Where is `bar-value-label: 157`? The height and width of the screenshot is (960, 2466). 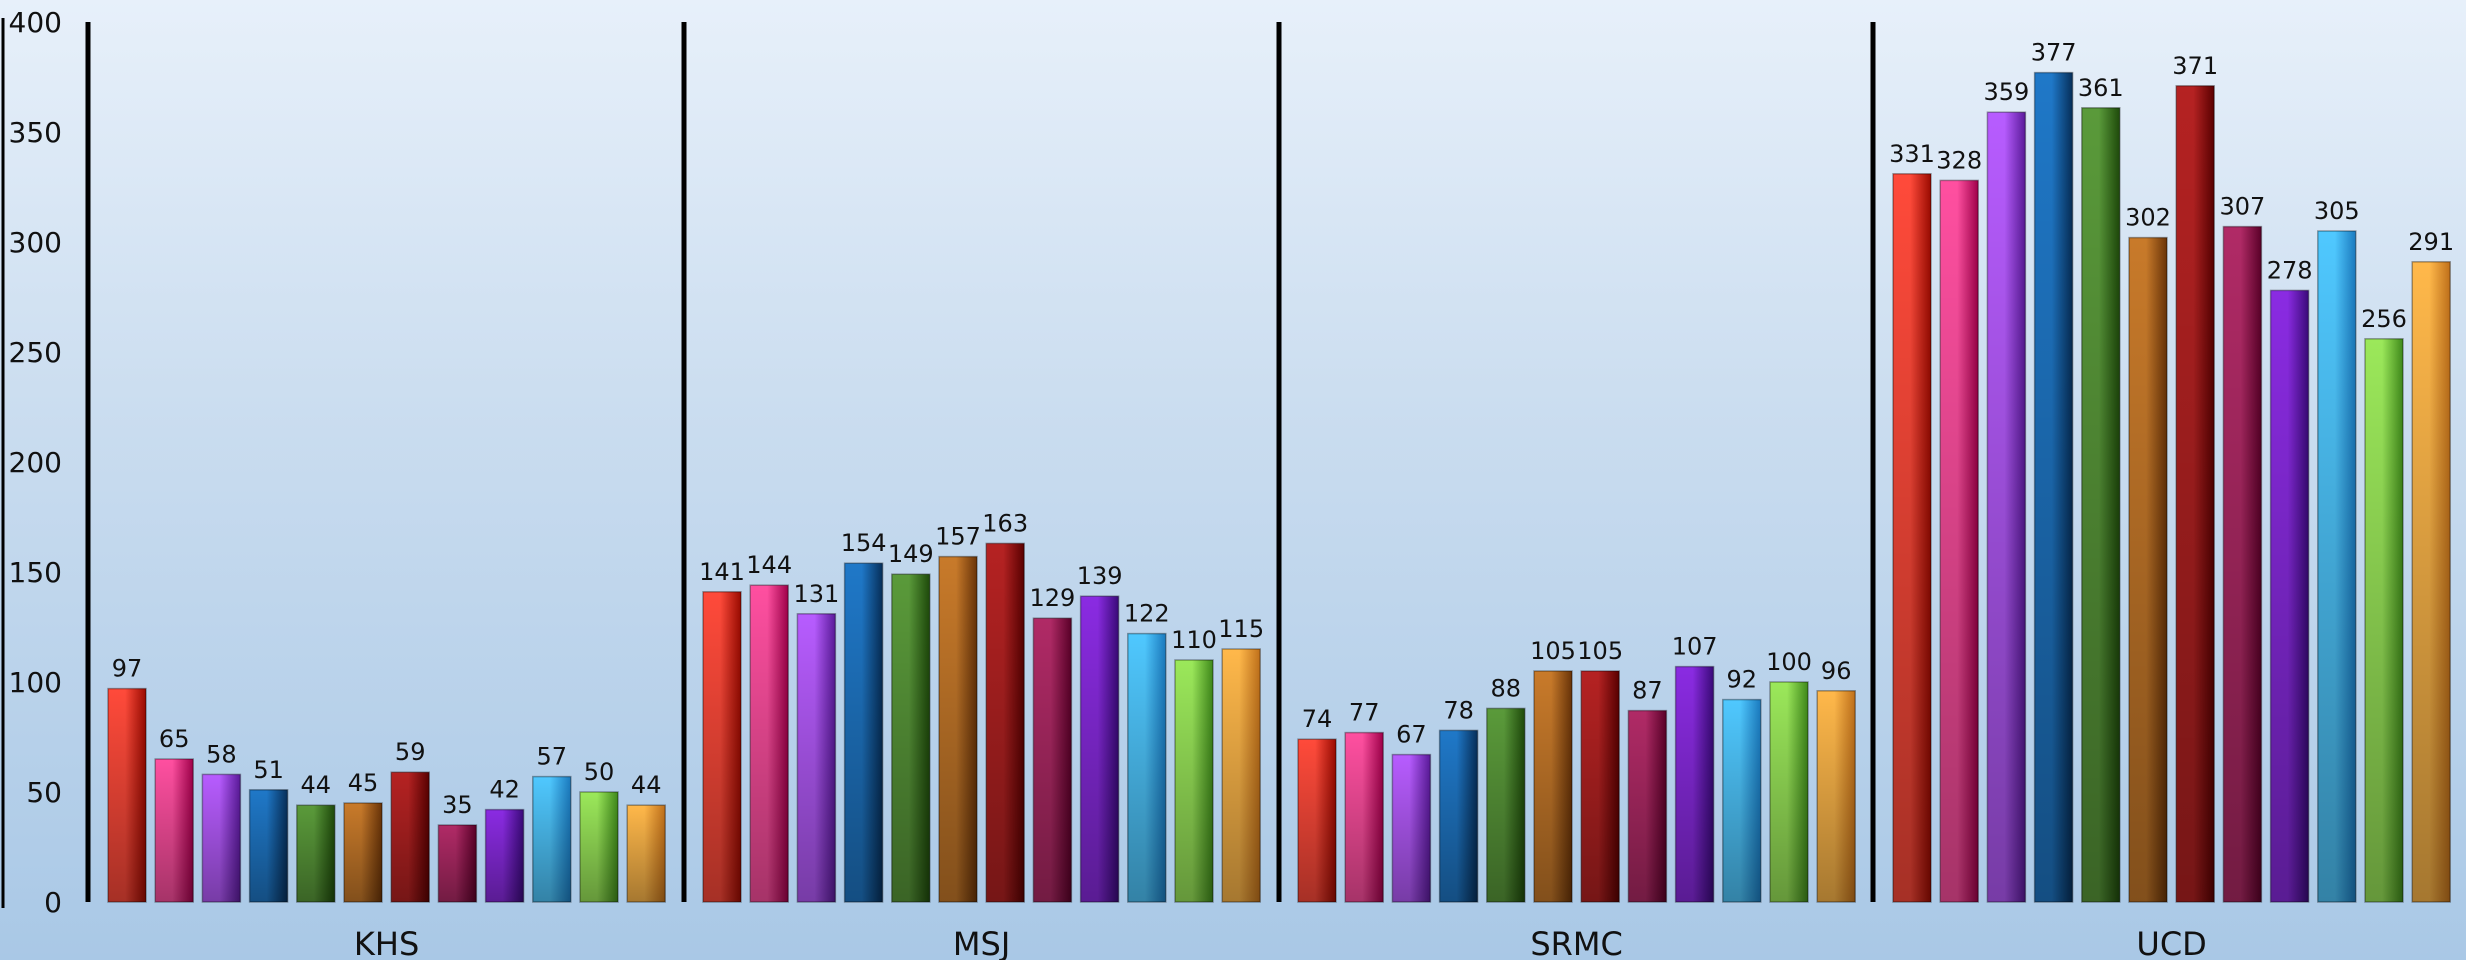 bar-value-label: 157 is located at coordinates (958, 537).